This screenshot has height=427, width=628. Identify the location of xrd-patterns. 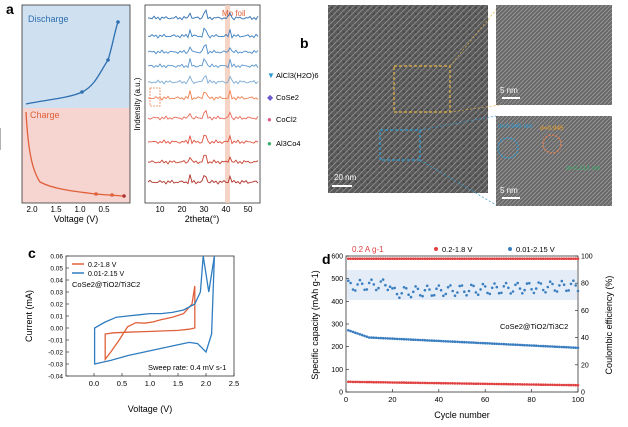
(203, 96).